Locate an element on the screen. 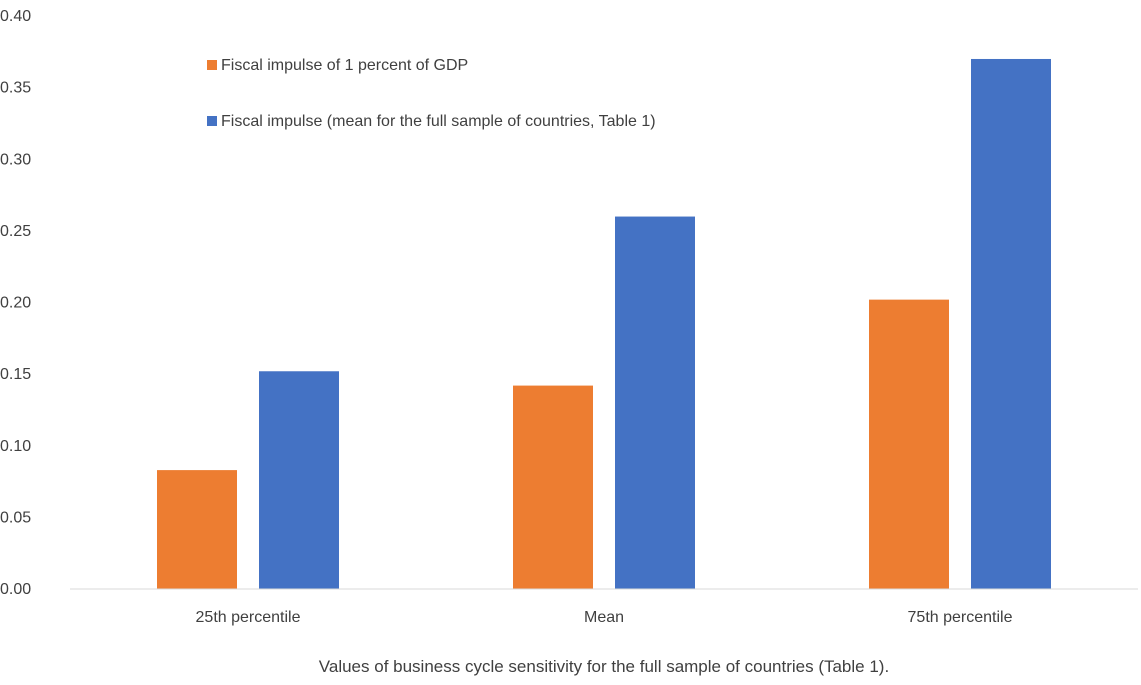 The width and height of the screenshot is (1141, 685). bar-series-1-mean is located at coordinates (553, 487).